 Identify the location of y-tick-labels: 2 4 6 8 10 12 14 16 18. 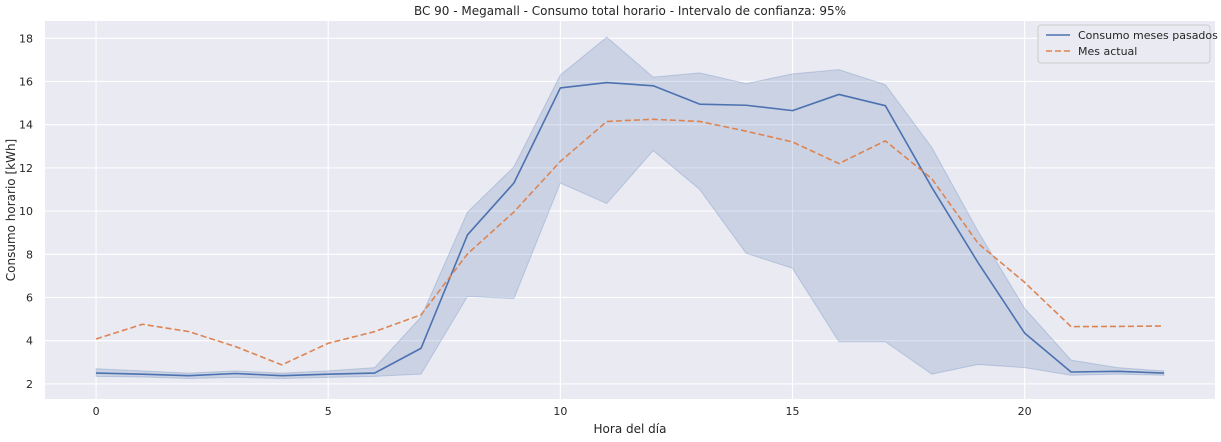
(26, 211).